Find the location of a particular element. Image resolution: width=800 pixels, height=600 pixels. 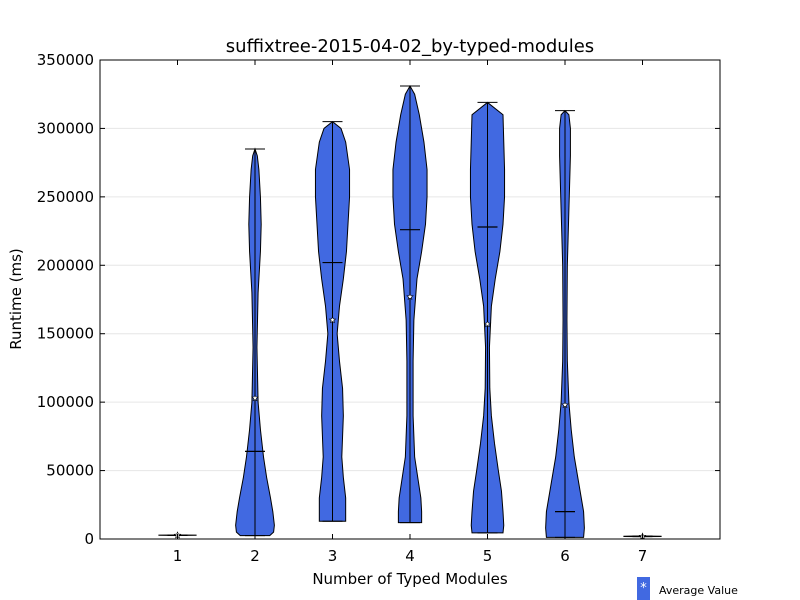

x-tick-label: 1 is located at coordinates (178, 556).